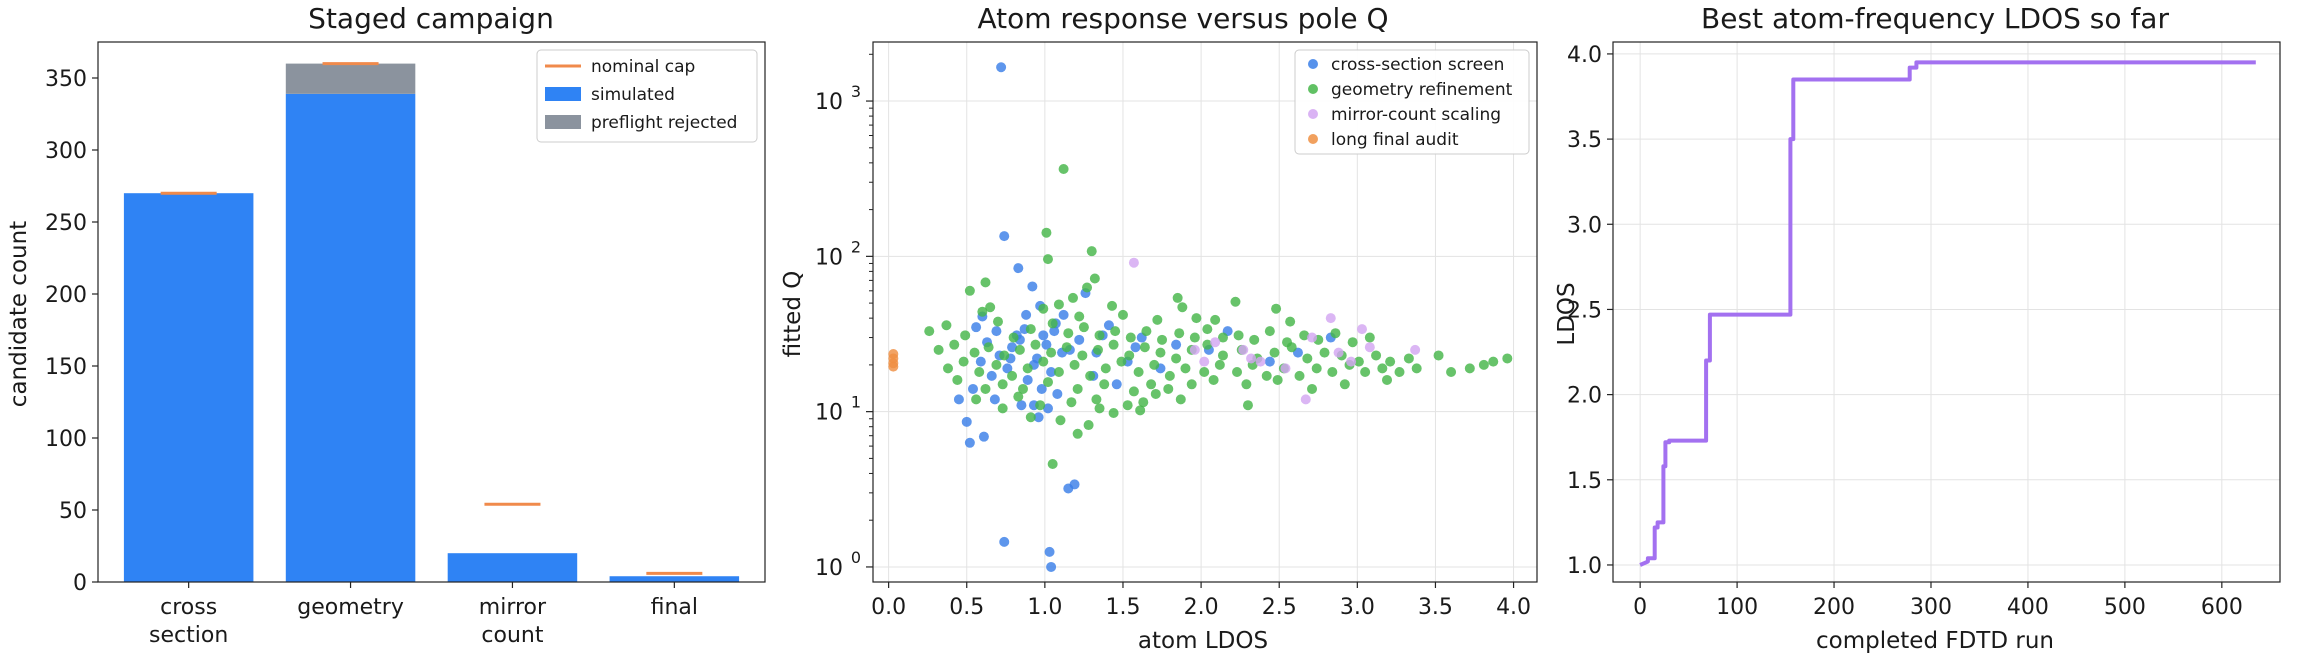 The width and height of the screenshot is (2310, 660). I want to click on scatter-xtick-label: 3.0, so click(1357, 607).